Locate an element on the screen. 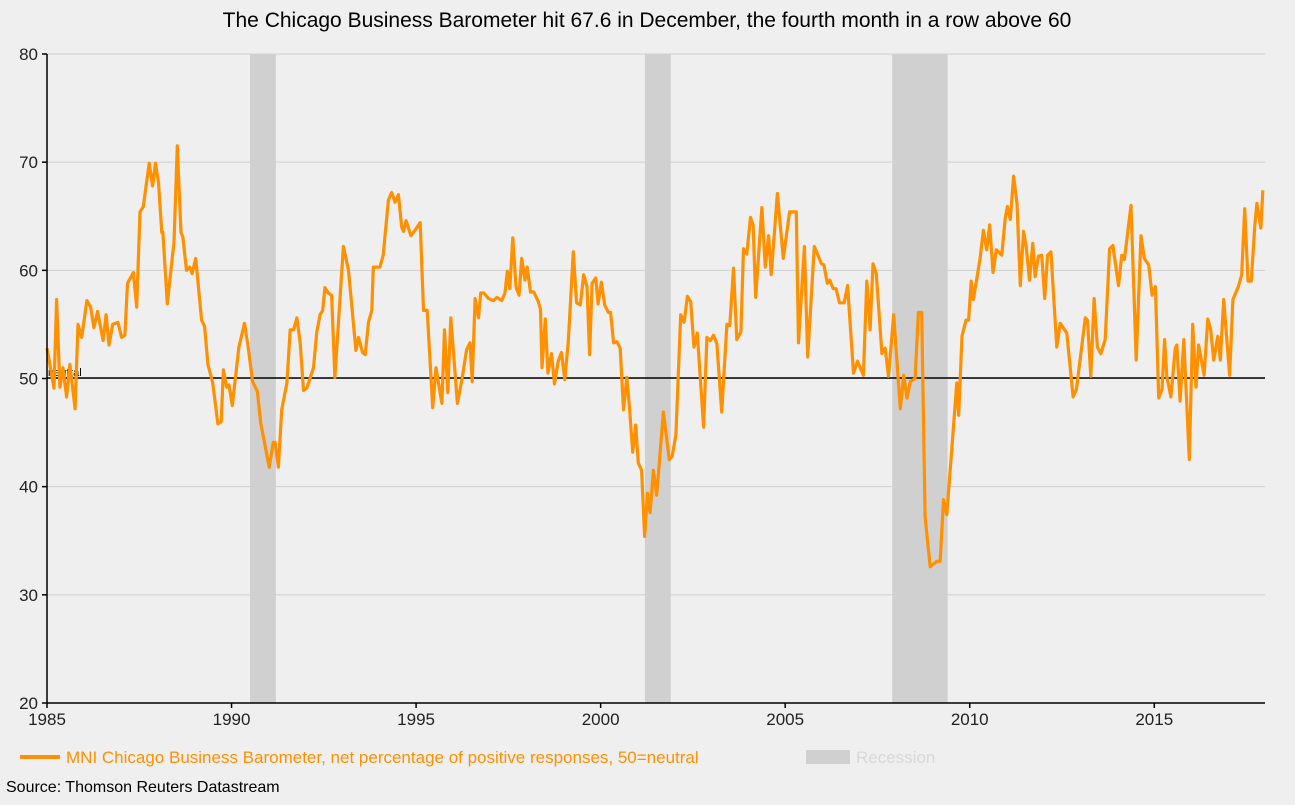 This screenshot has width=1295, height=805. x-tick-label: 2015 is located at coordinates (1154, 719).